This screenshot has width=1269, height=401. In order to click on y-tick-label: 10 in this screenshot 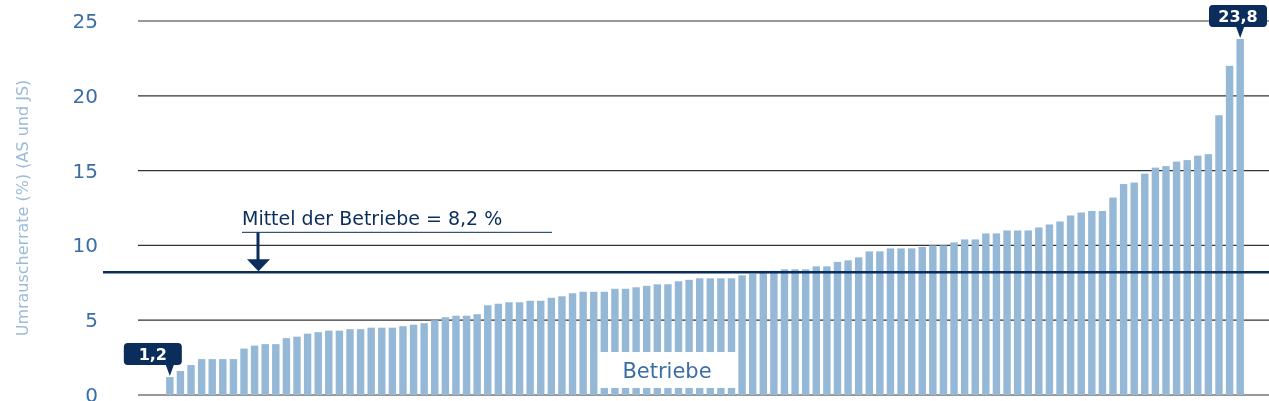, I will do `click(85, 245)`.